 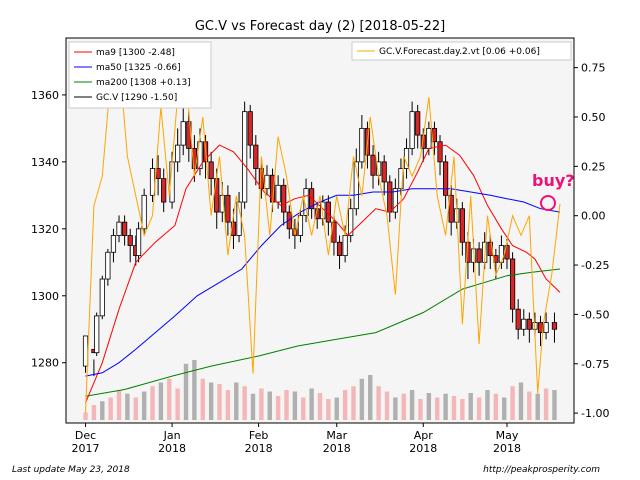 I want to click on y-right-tick-label: 0.50, so click(x=593, y=117).